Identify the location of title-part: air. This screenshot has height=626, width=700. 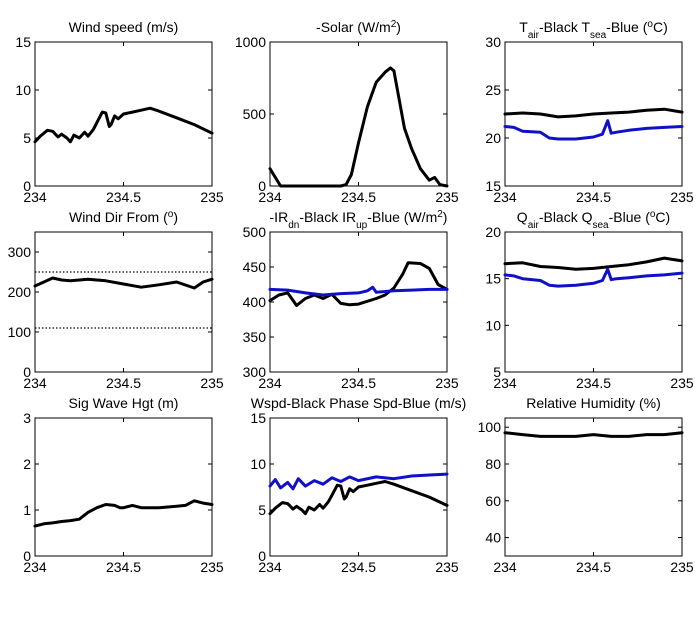
(534, 35).